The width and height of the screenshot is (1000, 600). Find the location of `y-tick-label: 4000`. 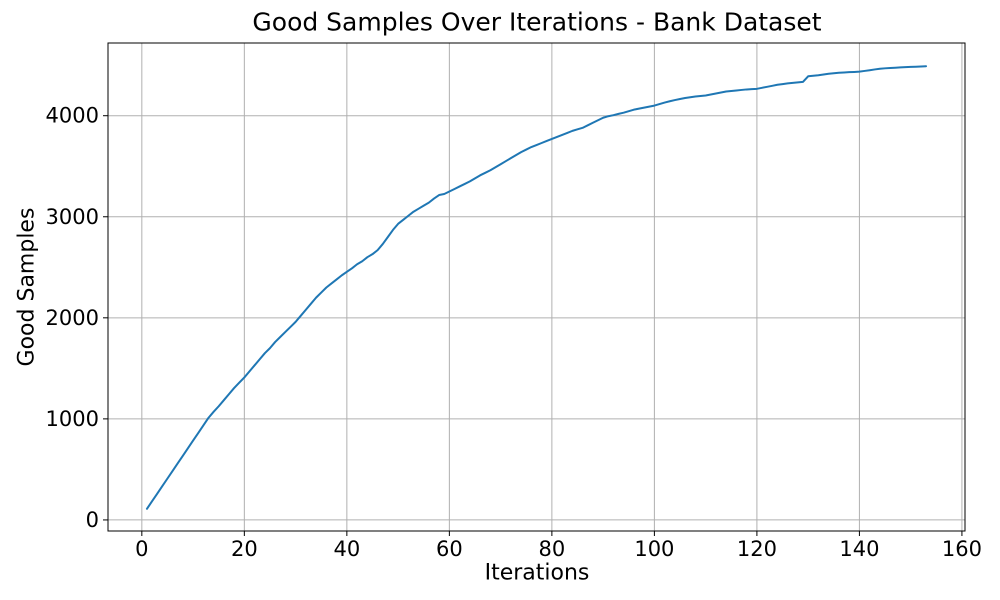

y-tick-label: 4000 is located at coordinates (72, 116).